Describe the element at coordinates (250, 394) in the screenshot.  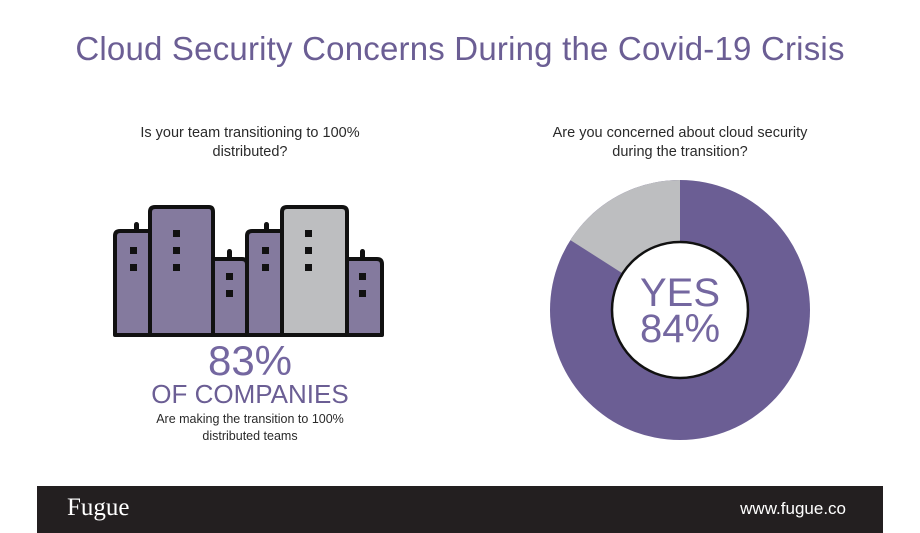
I see `stat-label: OF COMPANIES` at that location.